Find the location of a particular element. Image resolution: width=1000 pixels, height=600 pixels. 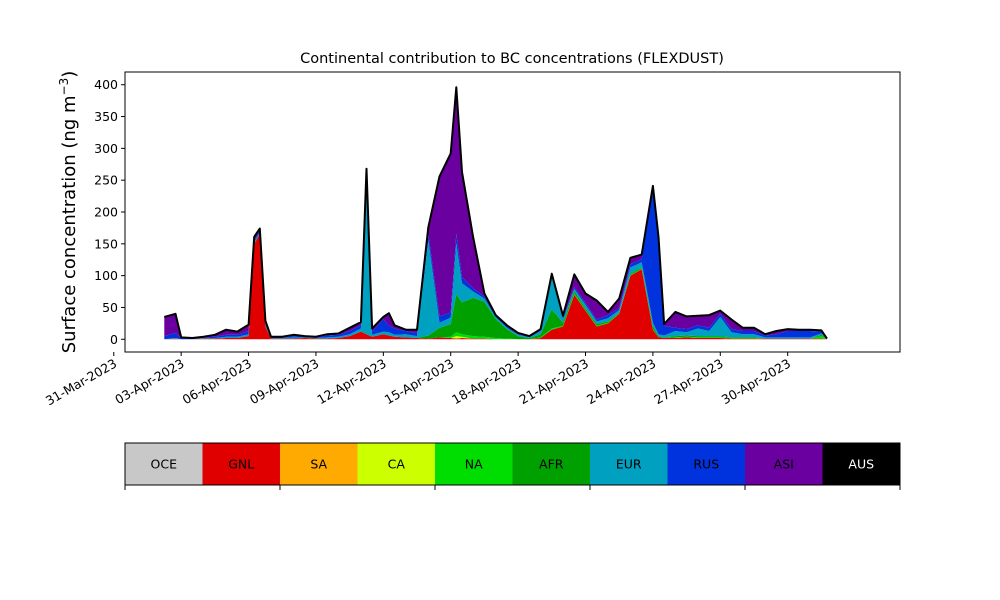

legend-label-eur: EUR is located at coordinates (629, 464).